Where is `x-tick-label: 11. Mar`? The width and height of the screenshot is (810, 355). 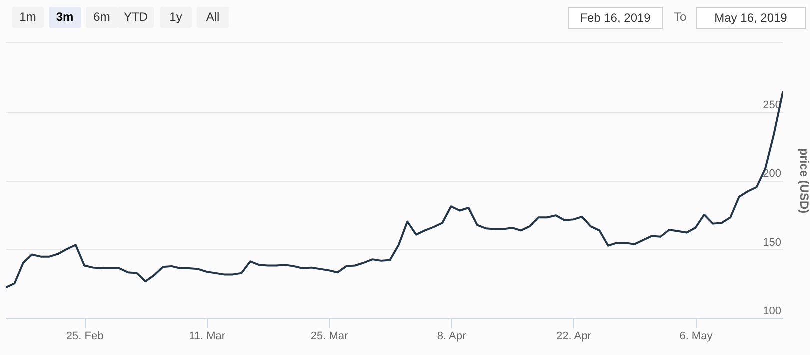
x-tick-label: 11. Mar is located at coordinates (207, 336).